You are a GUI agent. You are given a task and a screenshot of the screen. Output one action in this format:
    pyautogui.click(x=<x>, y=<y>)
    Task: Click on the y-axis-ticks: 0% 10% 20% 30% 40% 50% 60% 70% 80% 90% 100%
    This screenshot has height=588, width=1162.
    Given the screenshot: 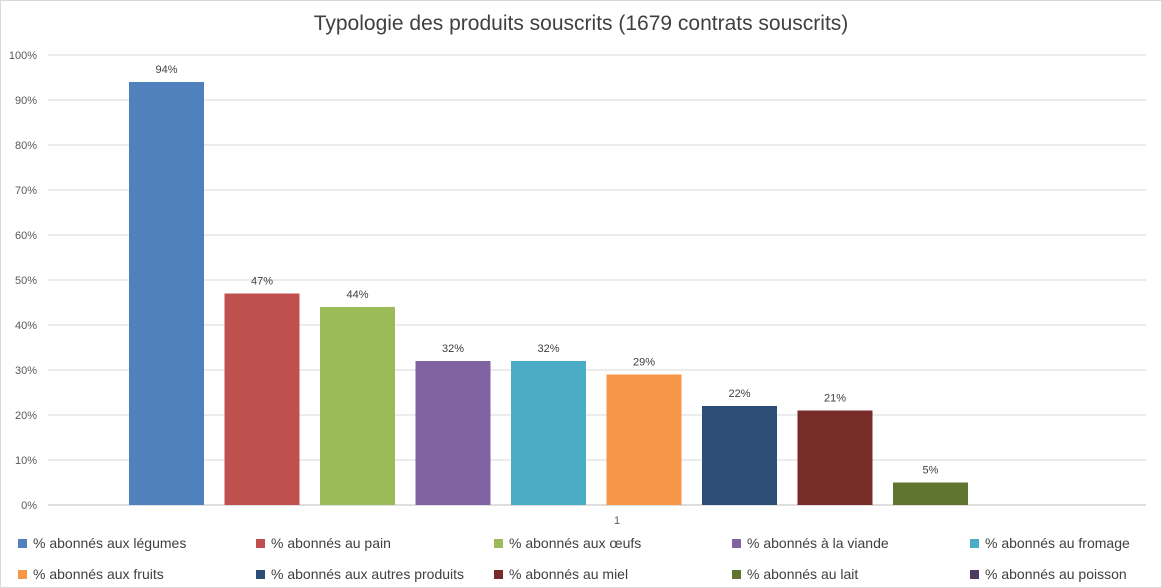 What is the action you would take?
    pyautogui.click(x=23, y=281)
    